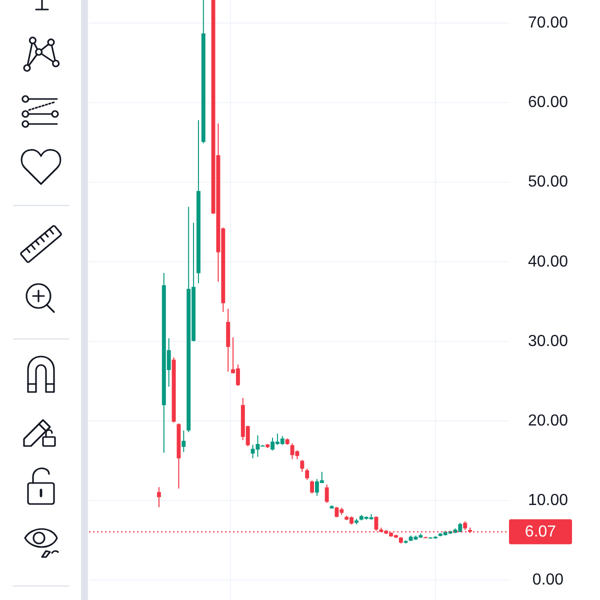 The height and width of the screenshot is (600, 600). What do you see at coordinates (548, 182) in the screenshot?
I see `y-tick-label: 50.00` at bounding box center [548, 182].